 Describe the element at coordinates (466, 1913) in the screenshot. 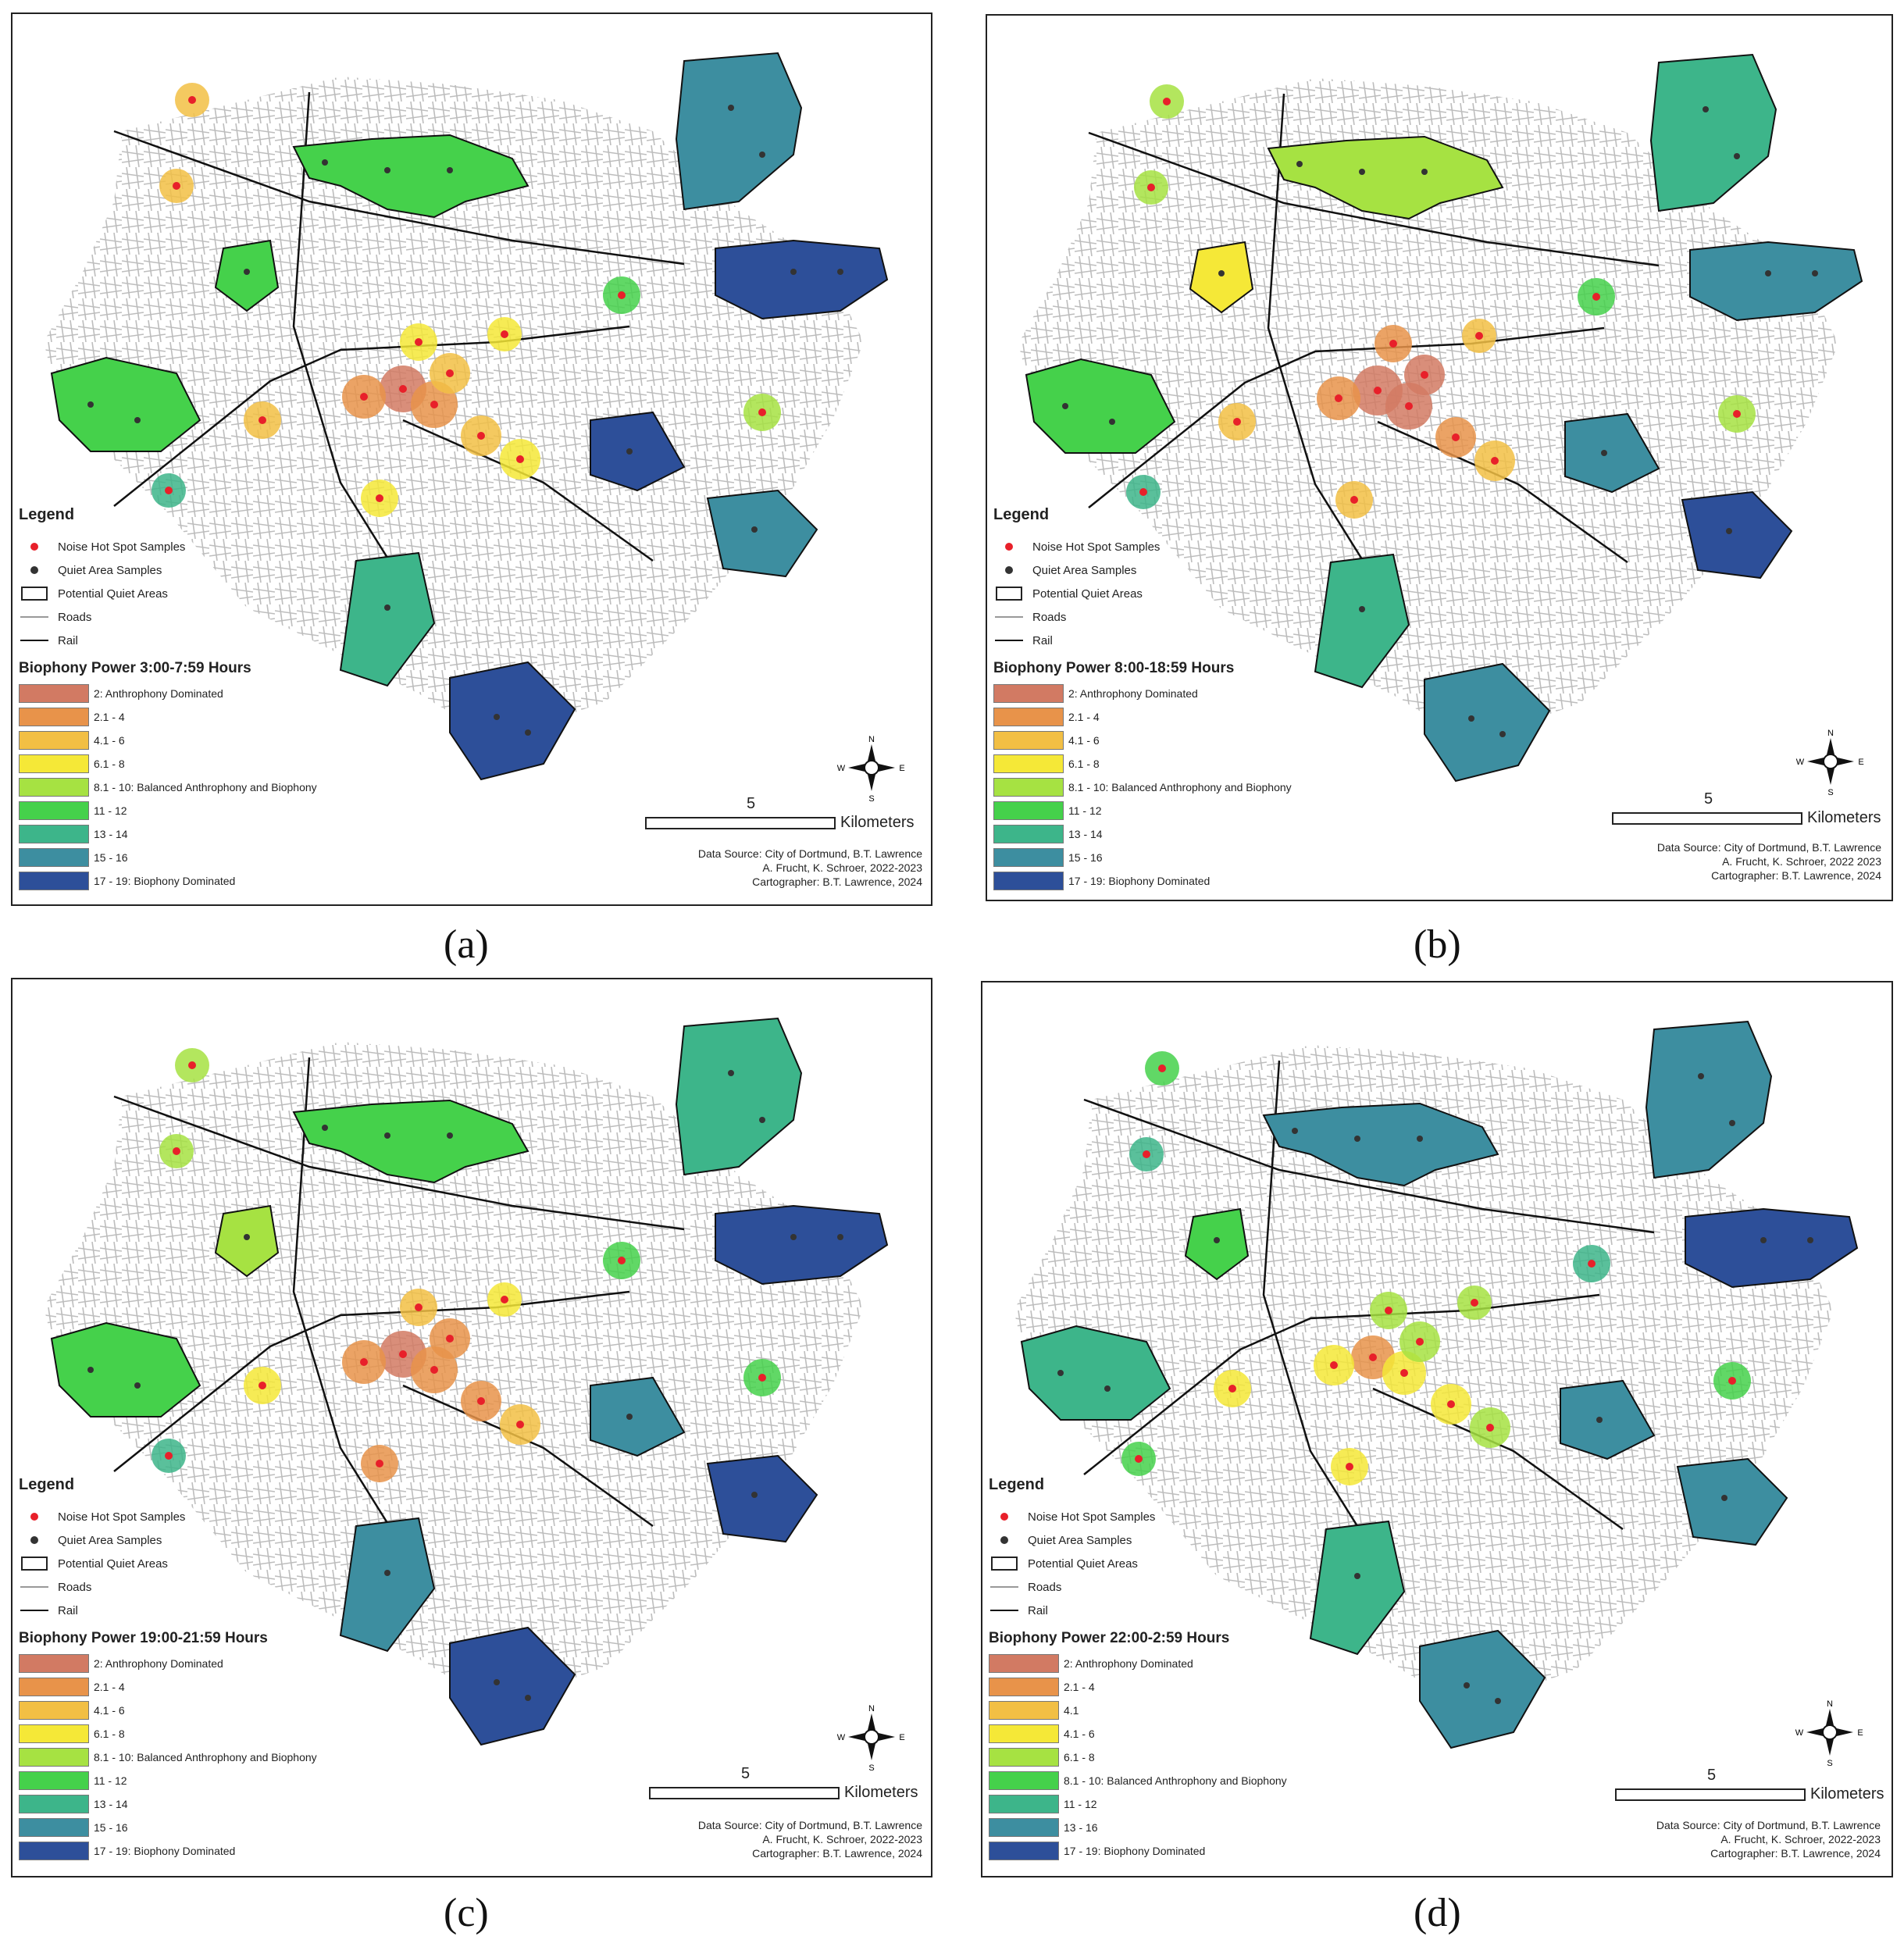

I see `caption-c: (c)` at that location.